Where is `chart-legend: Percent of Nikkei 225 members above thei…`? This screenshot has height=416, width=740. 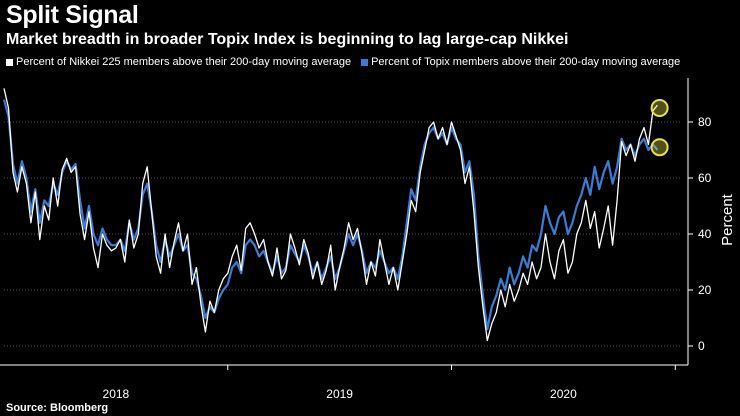
chart-legend: Percent of Nikkei 225 members above thei… is located at coordinates (370, 62).